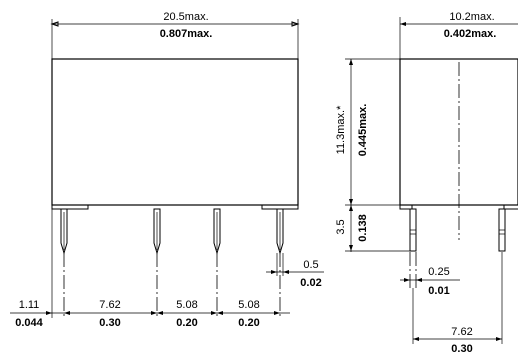  What do you see at coordinates (248, 323) in the screenshot?
I see `pitch3-in: 0.20` at bounding box center [248, 323].